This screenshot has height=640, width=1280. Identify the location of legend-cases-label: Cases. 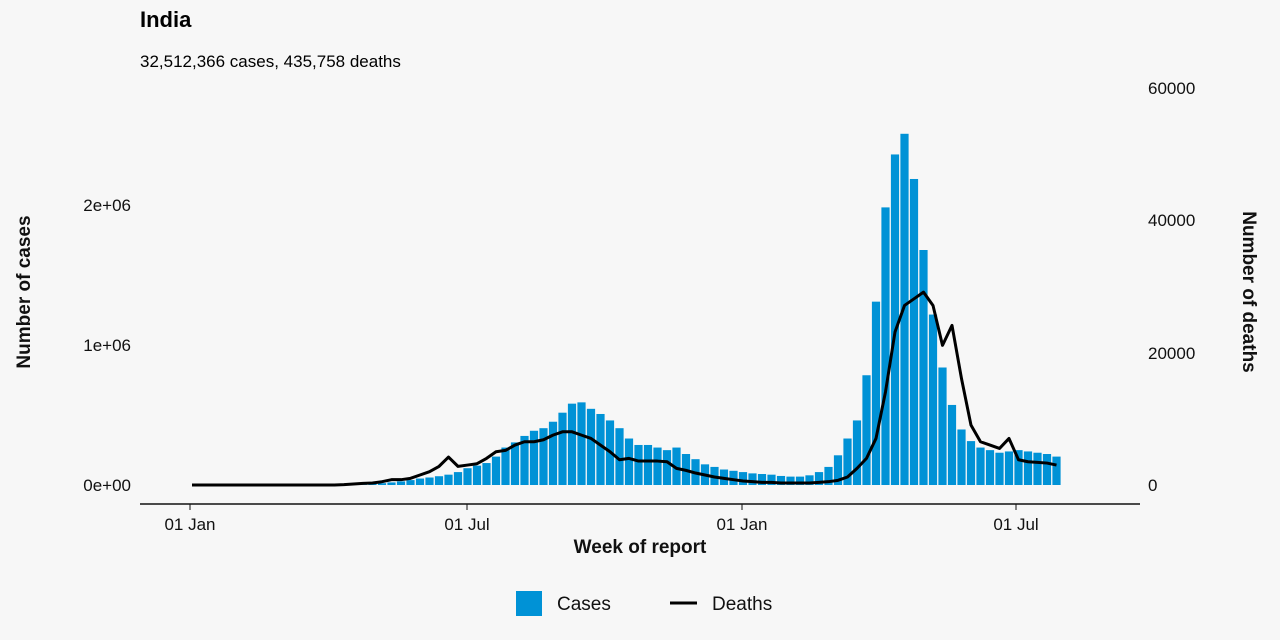
(584, 604).